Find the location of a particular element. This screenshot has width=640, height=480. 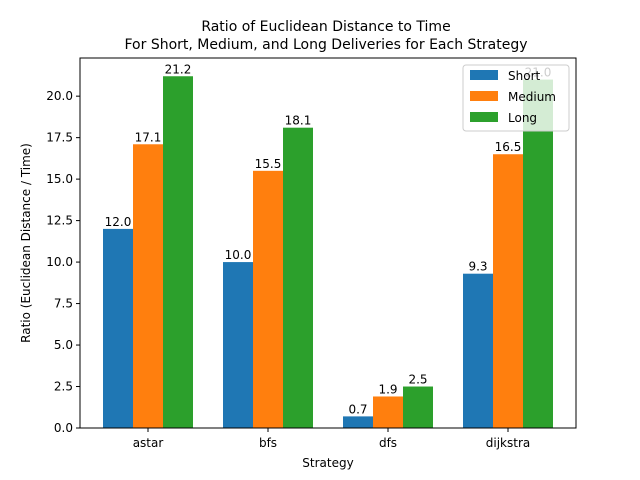

legend-label-medium: Medium is located at coordinates (532, 97).